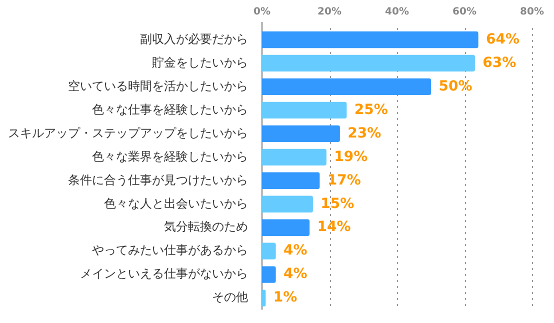  Describe the element at coordinates (371, 110) in the screenshot. I see `data-label: 25%` at that location.